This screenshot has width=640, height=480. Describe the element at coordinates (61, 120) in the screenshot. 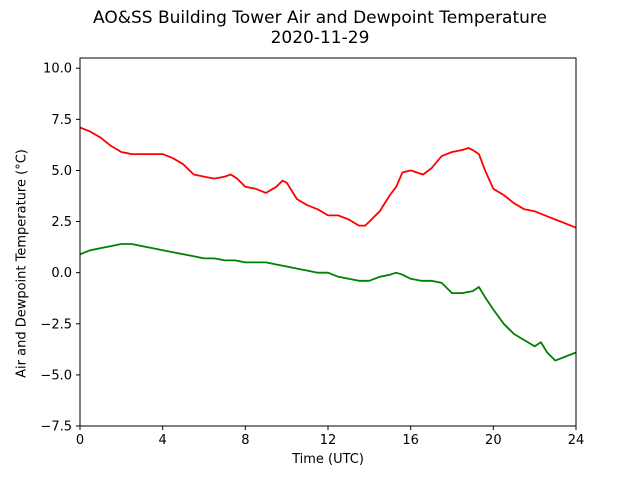

I see `y-tick-label: 7.5` at that location.